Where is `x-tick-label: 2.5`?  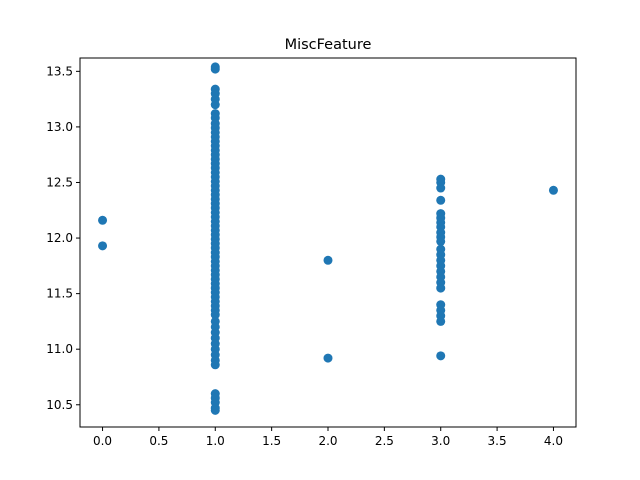
x-tick-label: 2.5 is located at coordinates (384, 441).